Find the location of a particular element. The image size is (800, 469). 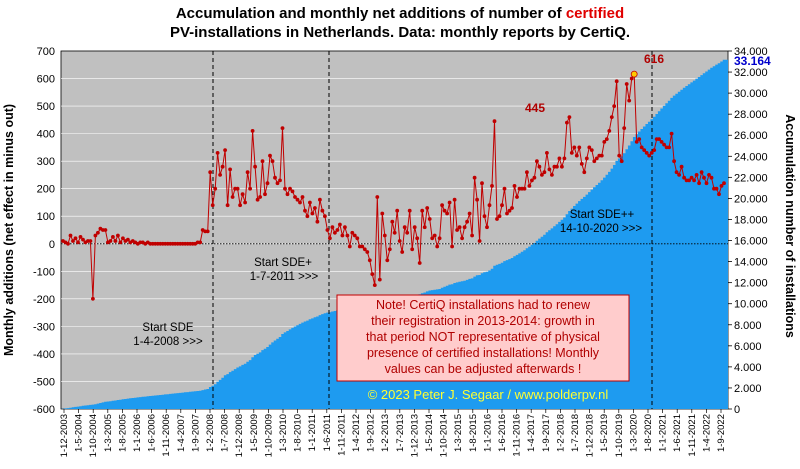

x-tick-label: 1-8-2010 is located at coordinates (298, 433).